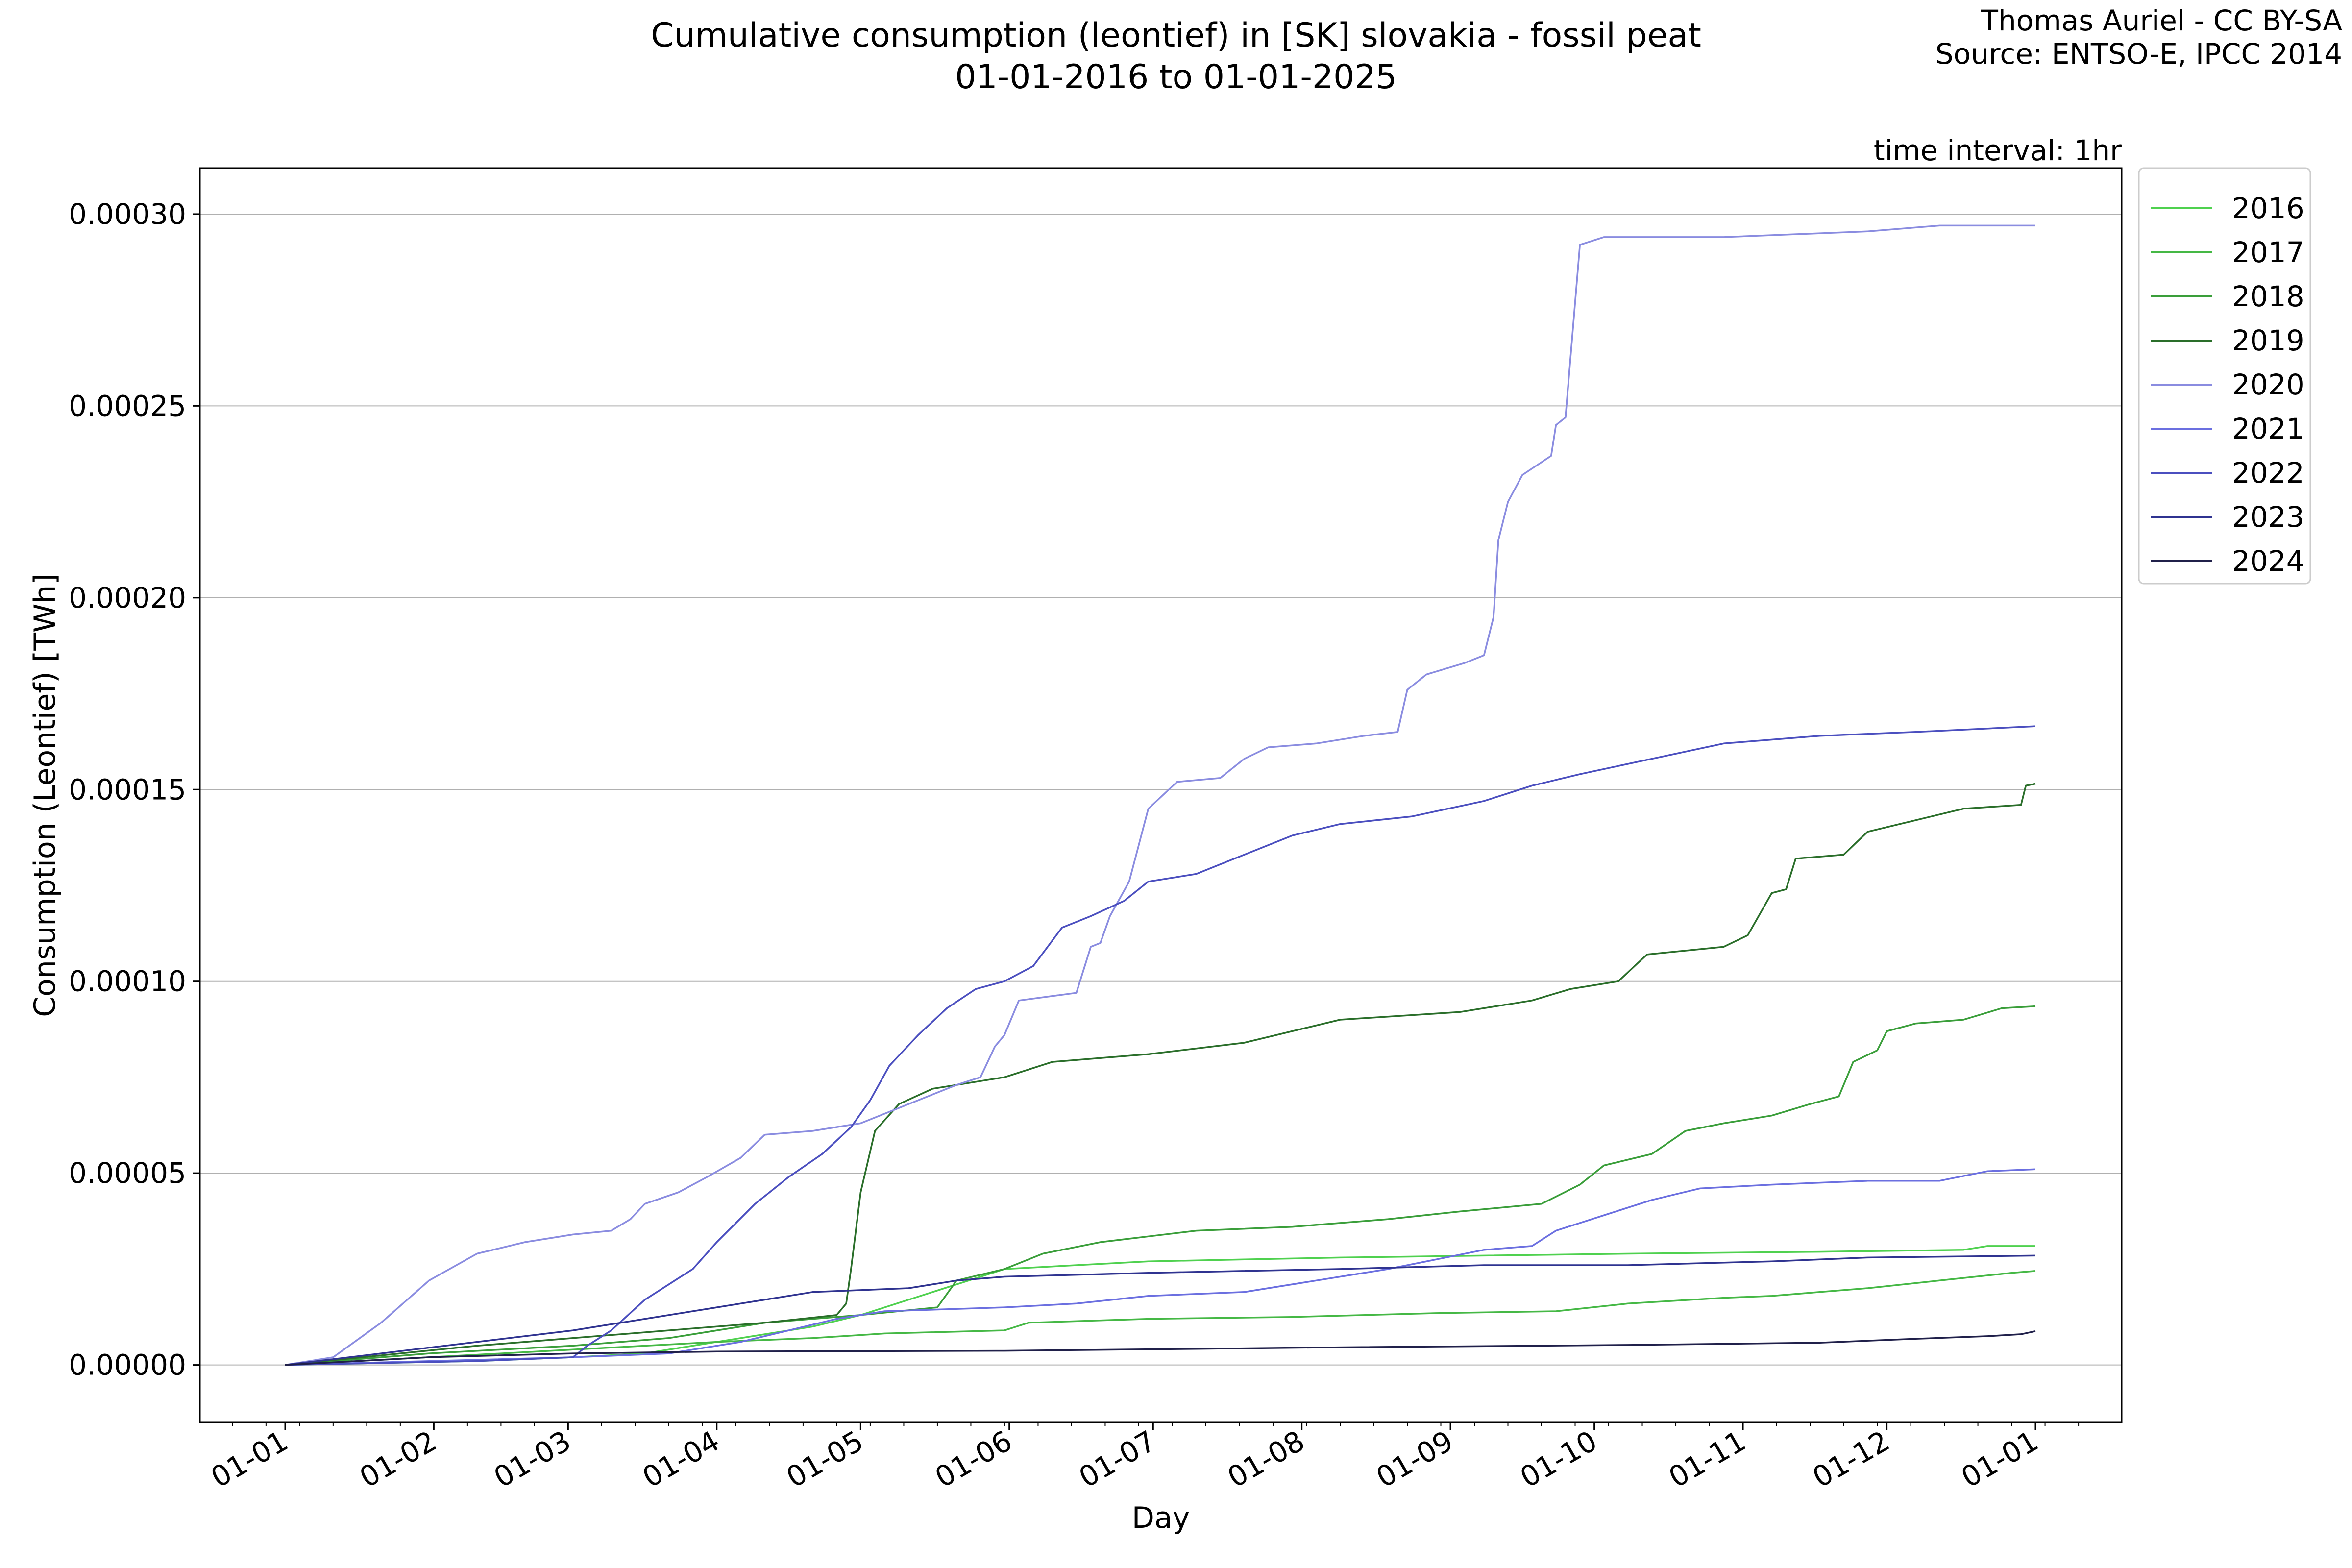  What do you see at coordinates (1161, 1518) in the screenshot?
I see `x-axis-label: Day` at bounding box center [1161, 1518].